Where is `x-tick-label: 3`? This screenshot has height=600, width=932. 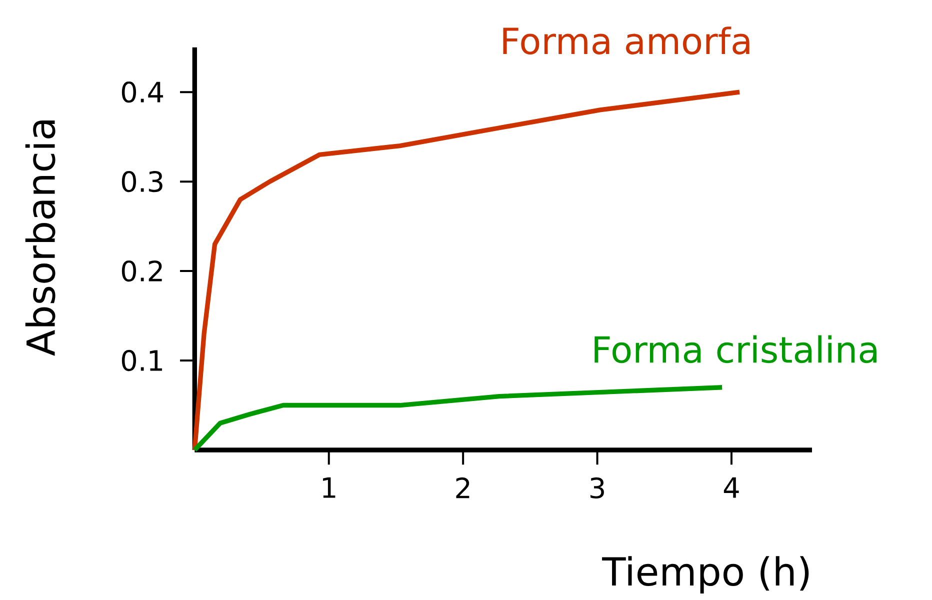
x-tick-label: 3 is located at coordinates (597, 488).